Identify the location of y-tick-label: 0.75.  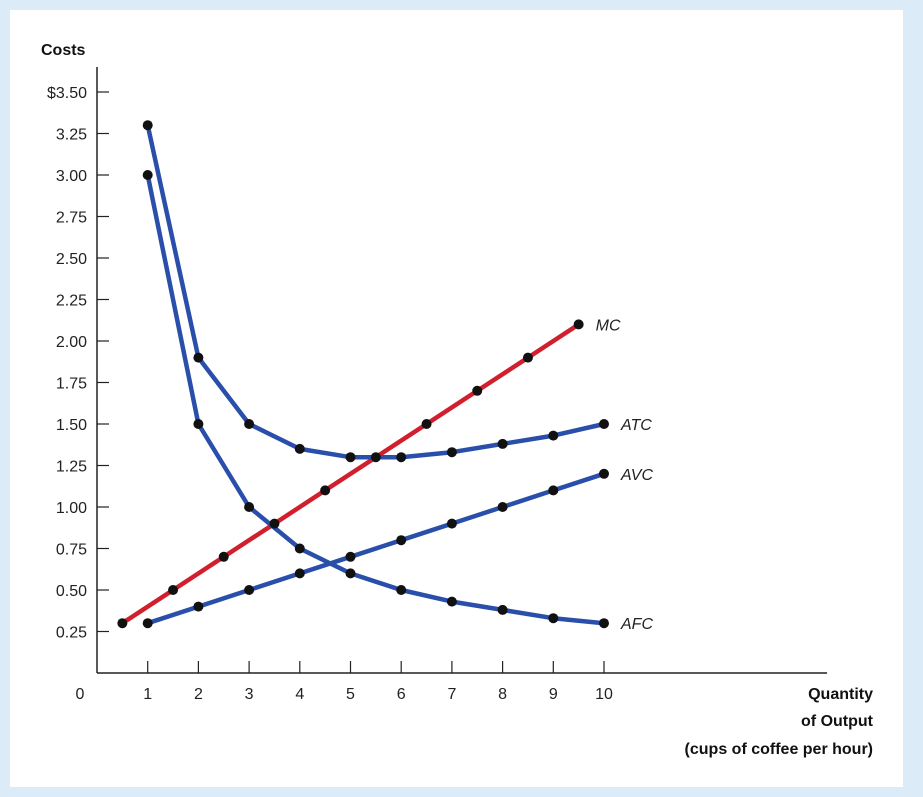
(71, 550).